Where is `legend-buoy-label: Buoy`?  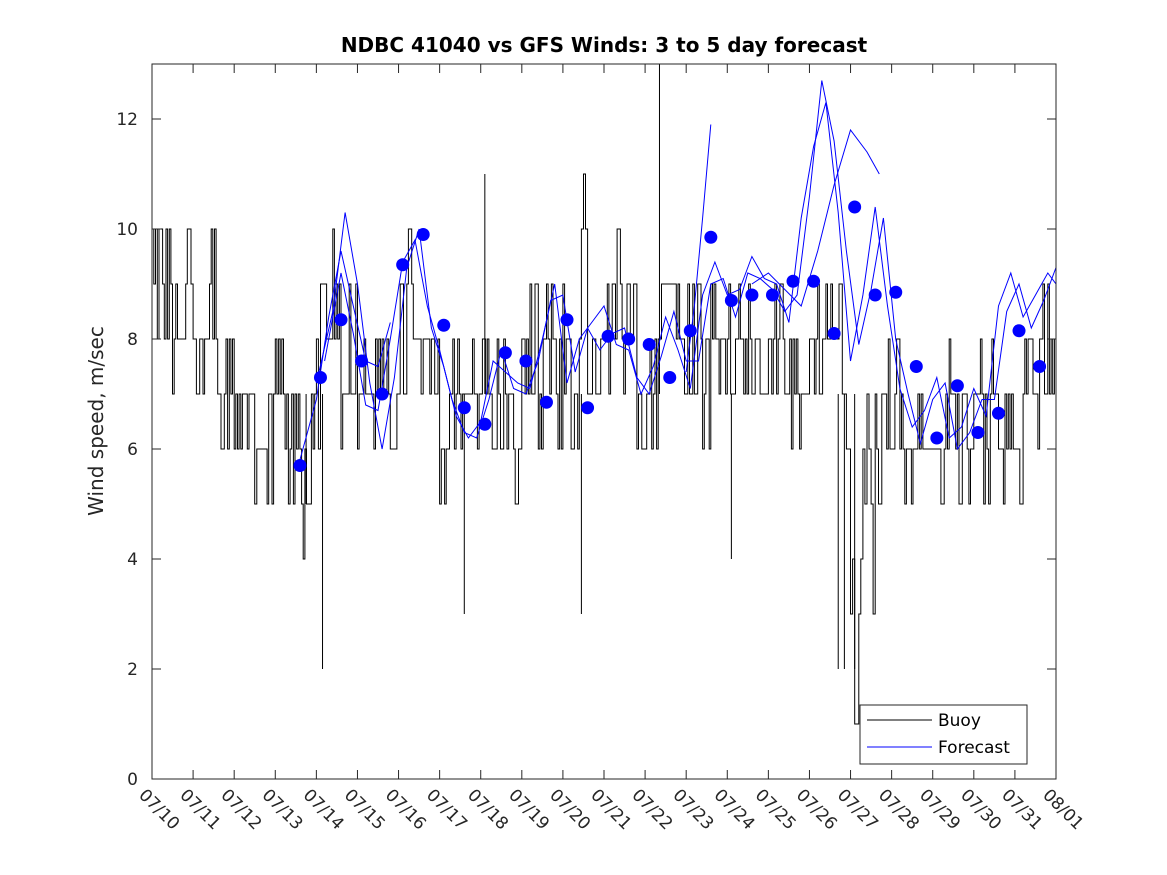
legend-buoy-label: Buoy is located at coordinates (959, 721).